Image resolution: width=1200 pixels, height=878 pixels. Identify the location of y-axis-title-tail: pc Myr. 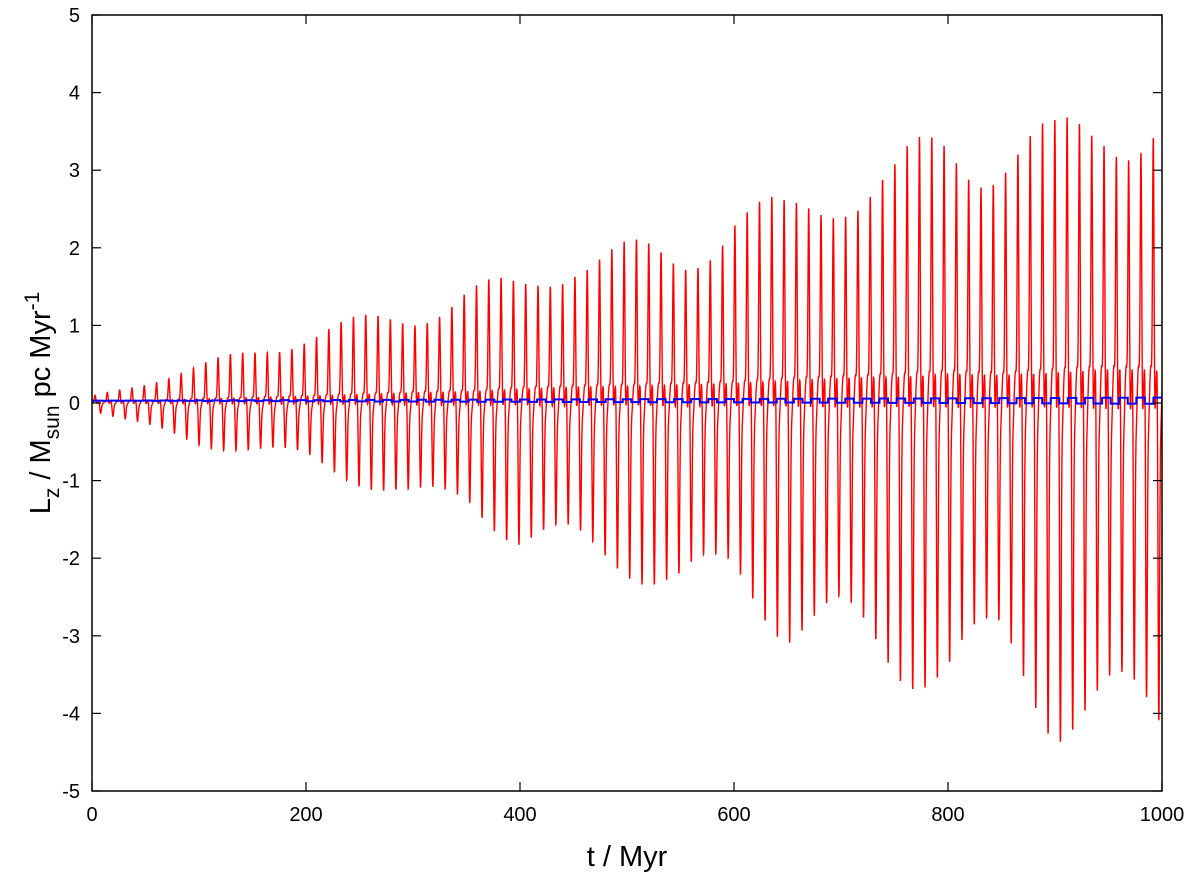
(41, 357).